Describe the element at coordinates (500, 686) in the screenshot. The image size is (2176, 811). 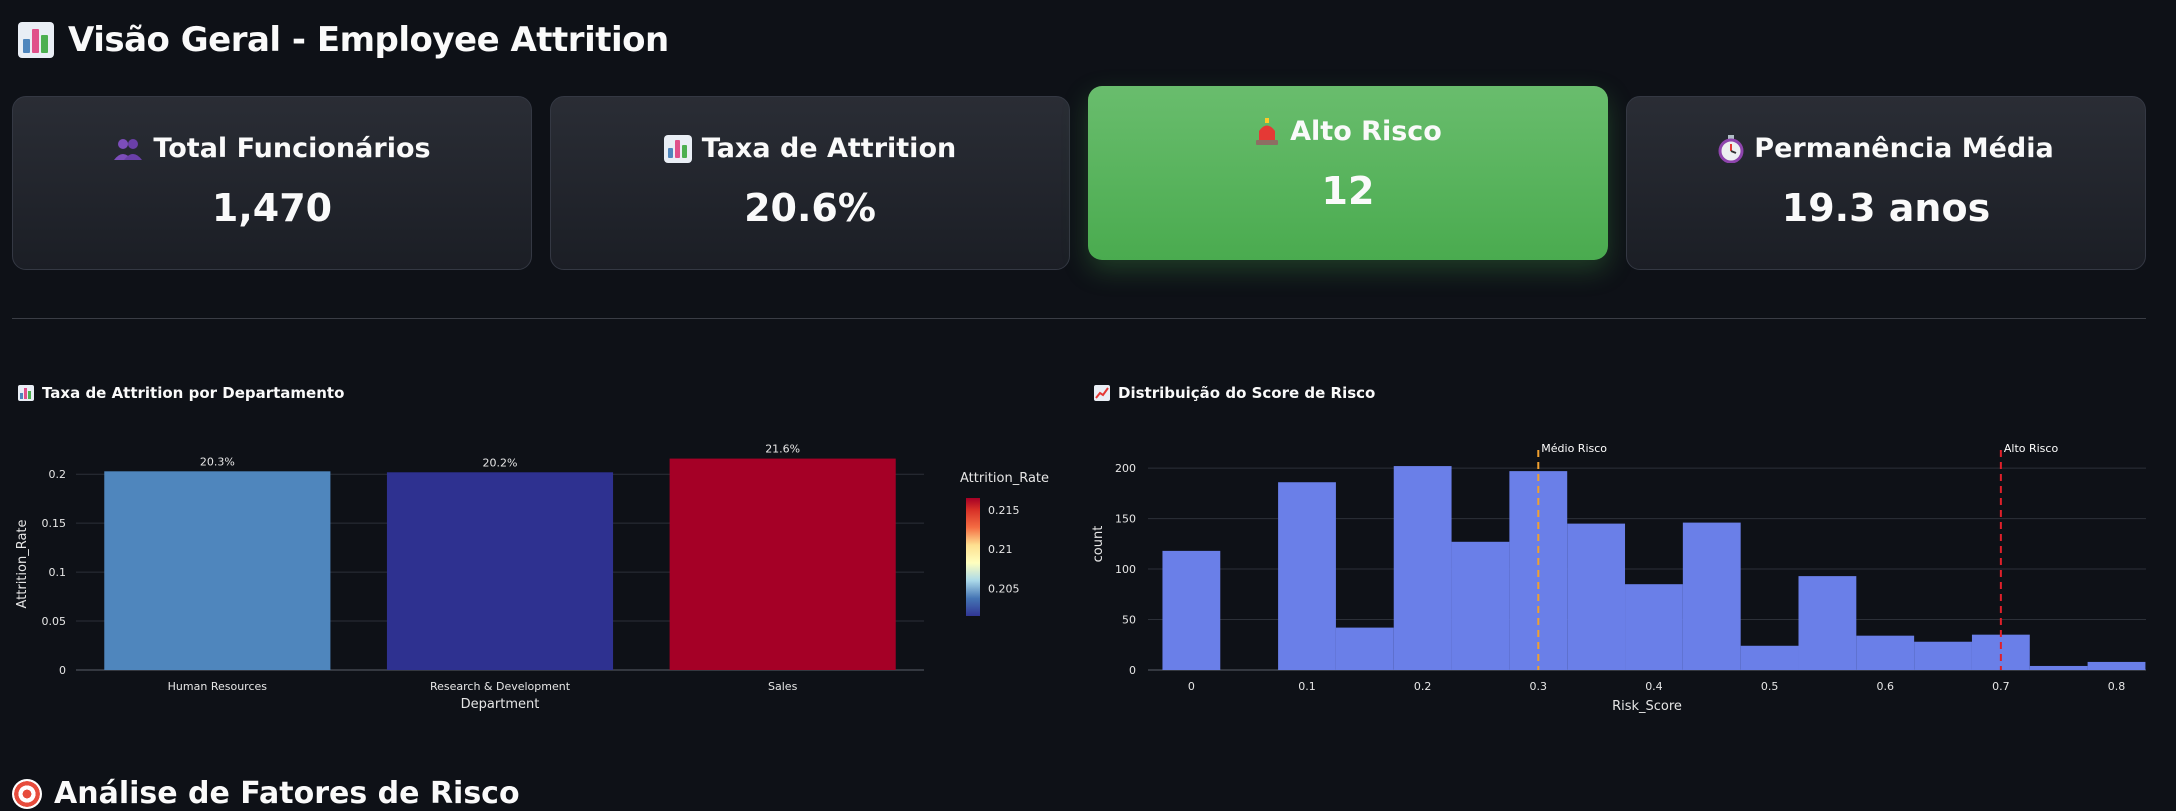
I see `x-tick-label: Research & Development` at that location.